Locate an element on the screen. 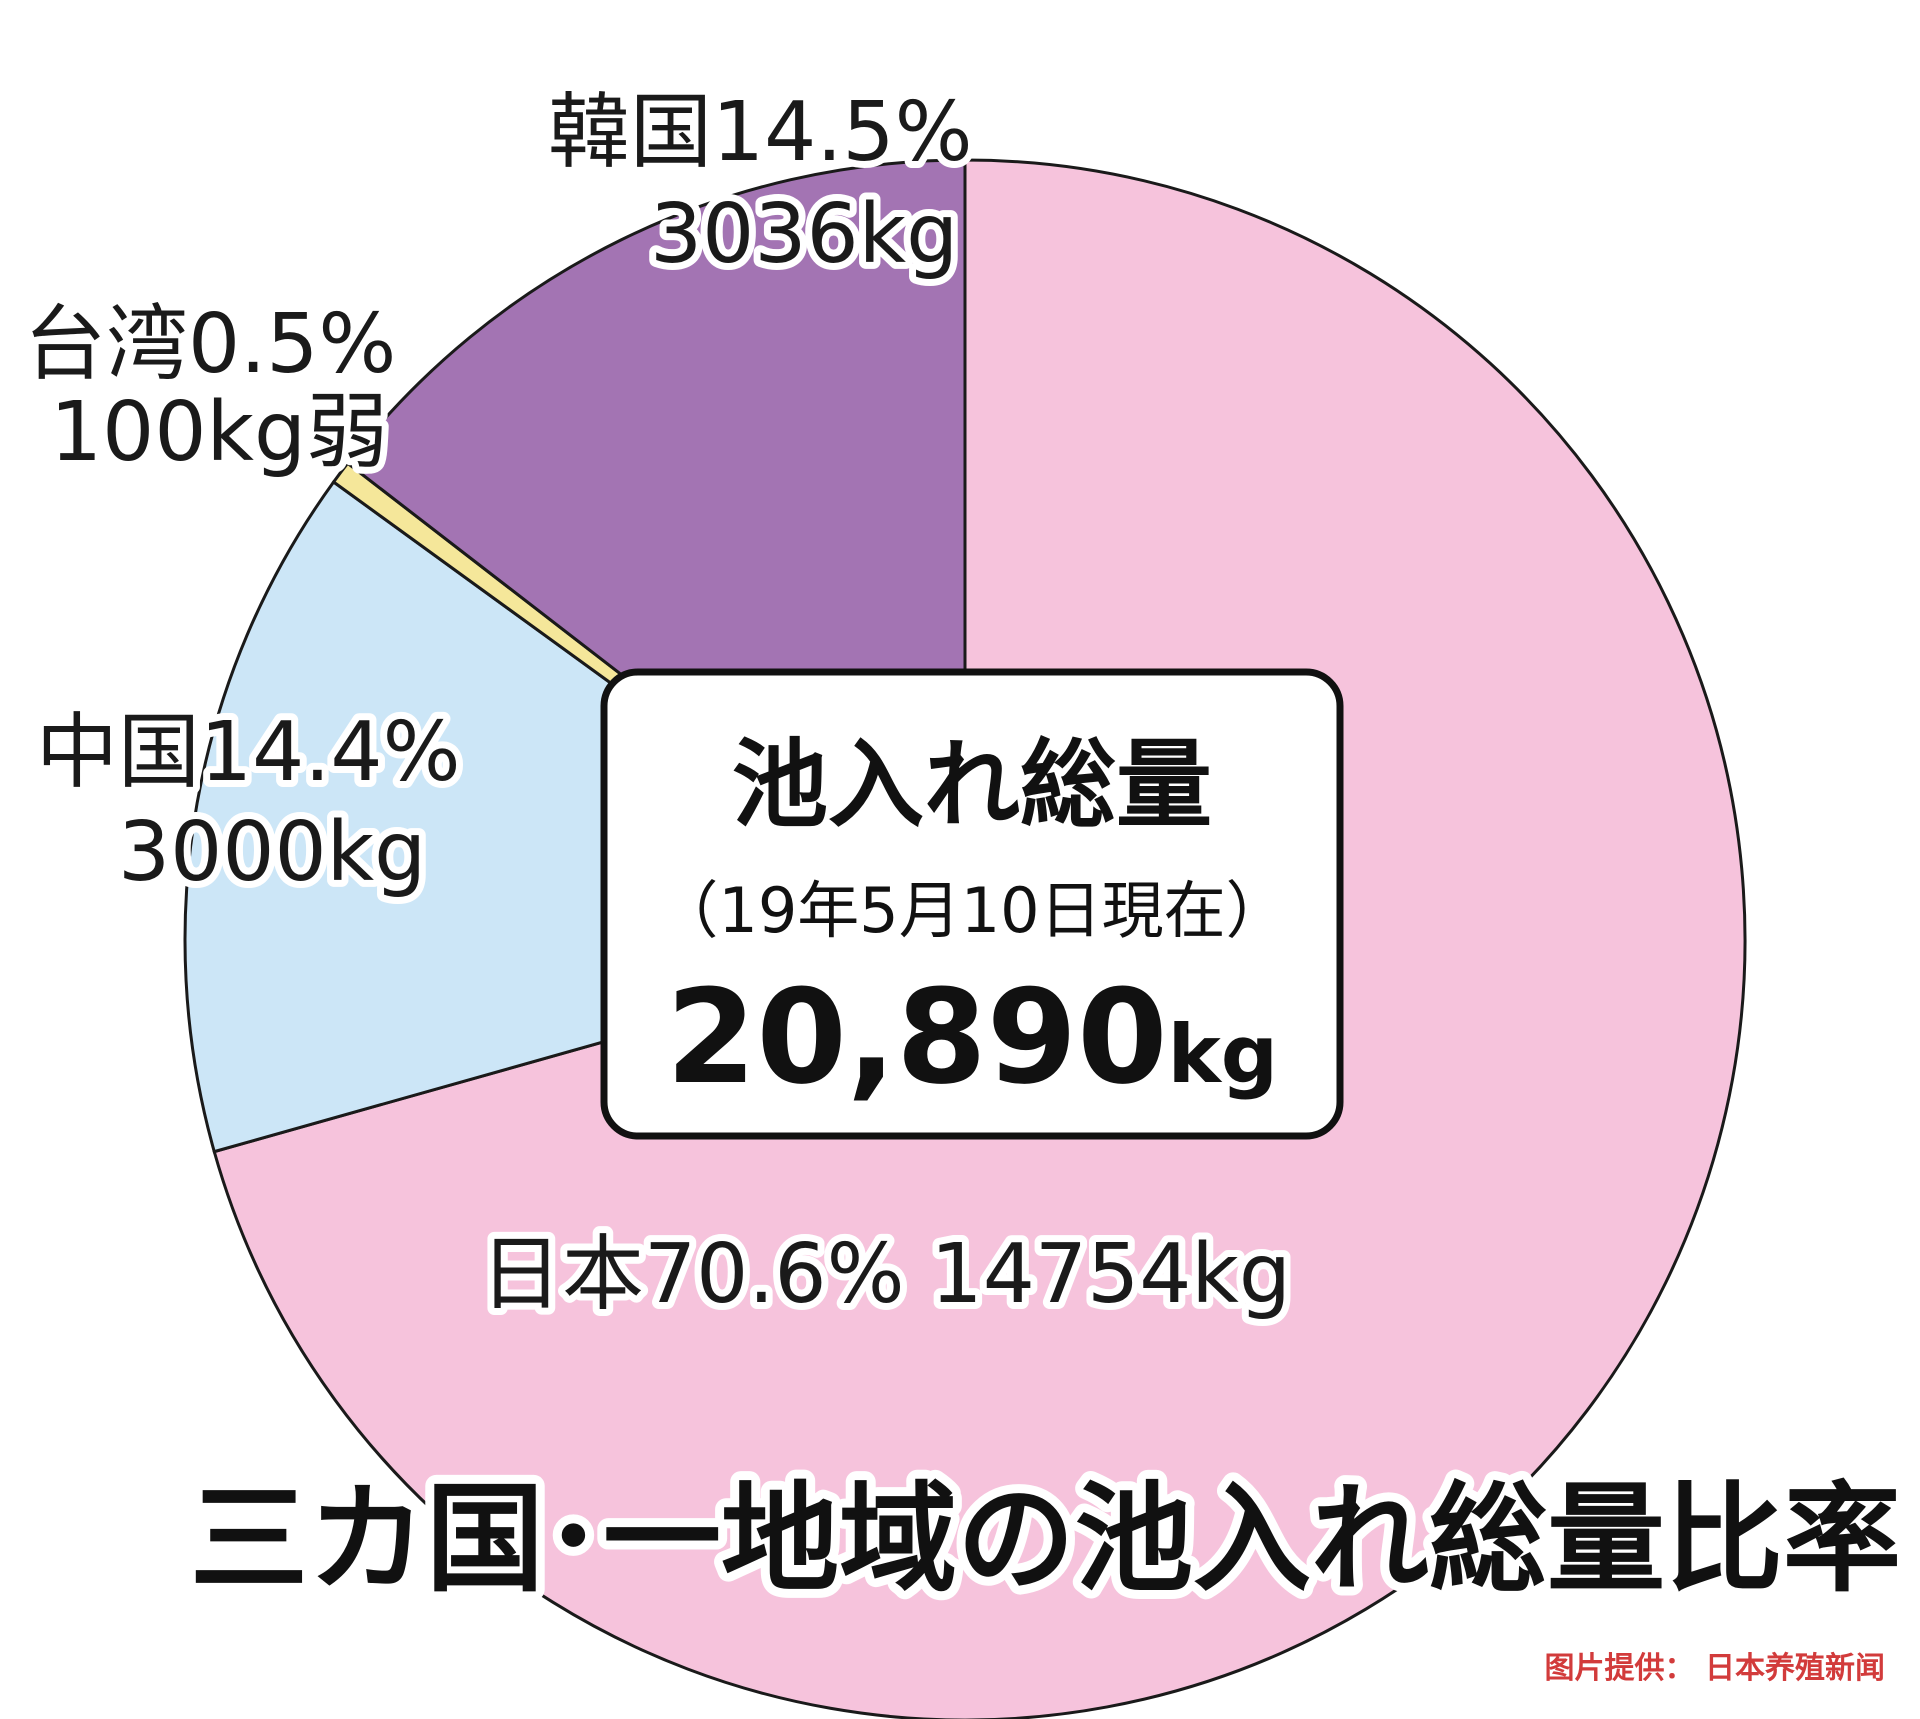  image-credit: 图片提供： 日本养殖新闻 is located at coordinates (1715, 1668).